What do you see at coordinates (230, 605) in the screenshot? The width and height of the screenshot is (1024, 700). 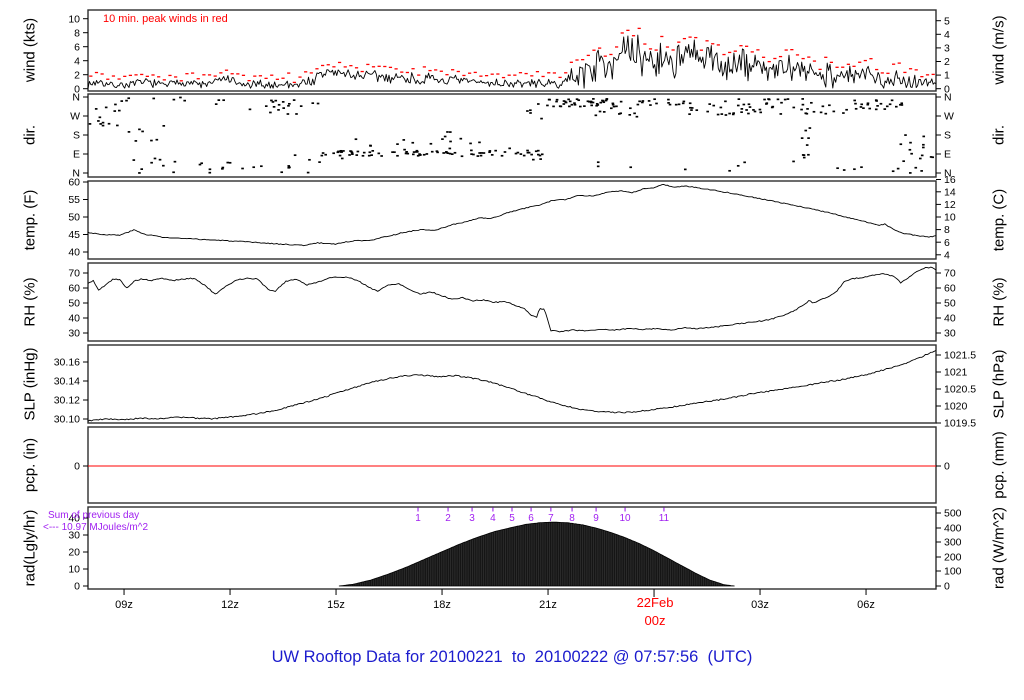 I see `x-axis-tick-label: 12z` at bounding box center [230, 605].